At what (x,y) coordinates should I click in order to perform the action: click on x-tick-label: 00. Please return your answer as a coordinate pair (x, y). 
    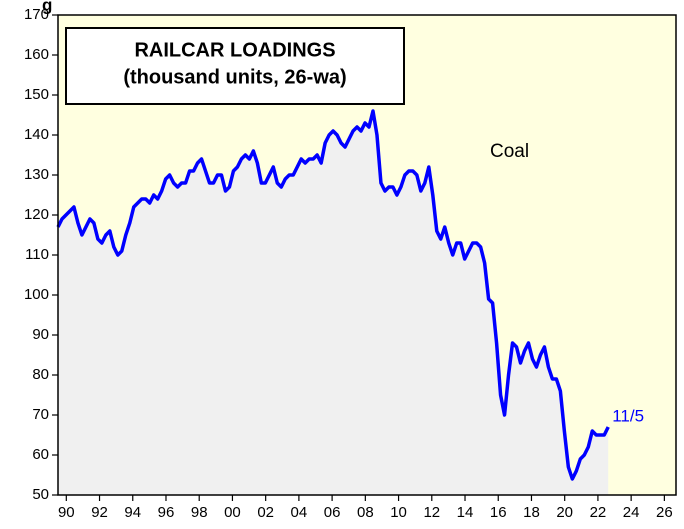
    Looking at the image, I should click on (232, 512).